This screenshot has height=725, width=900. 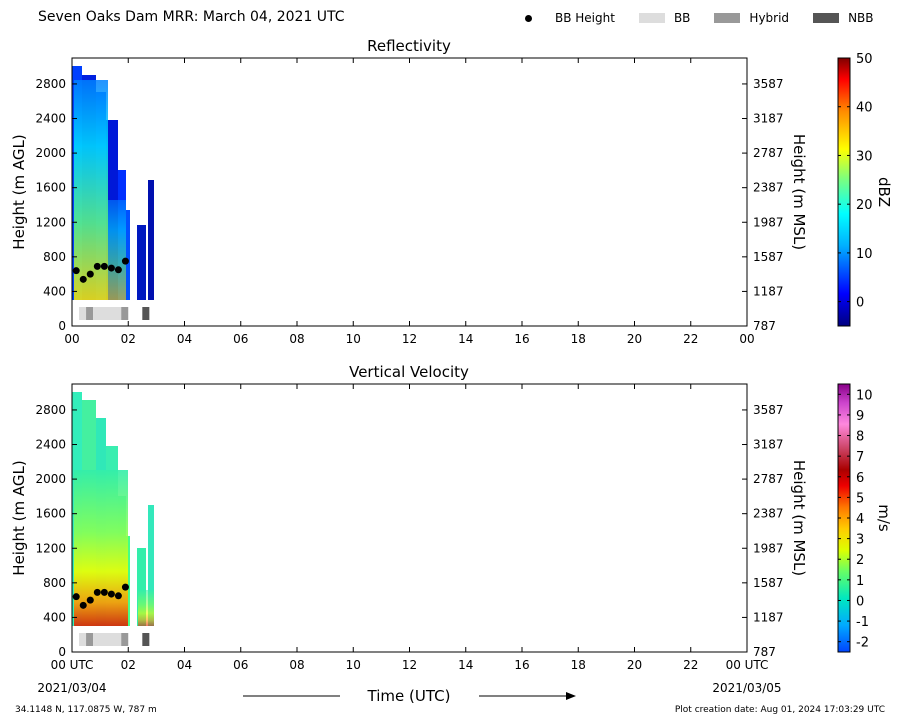 I want to click on colorbar-tick-label: 7, so click(x=860, y=457).